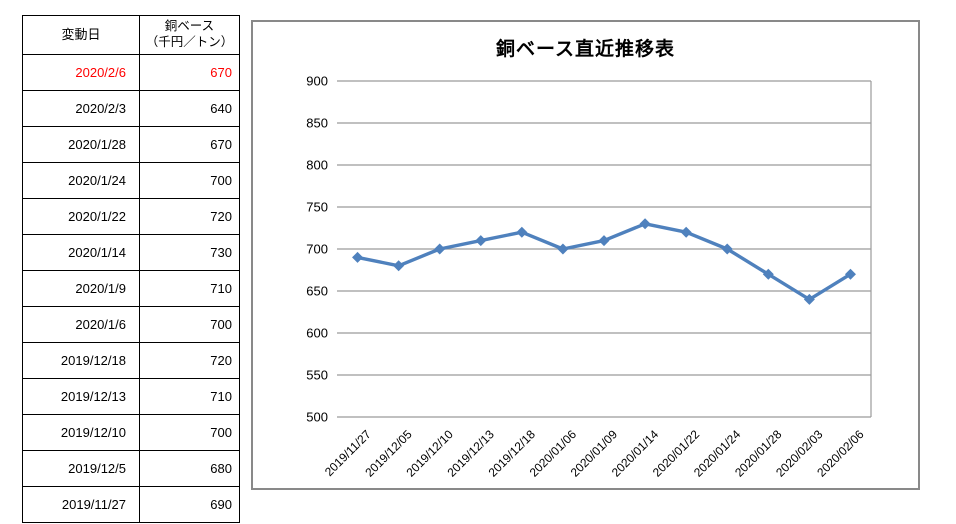 The image size is (956, 524). I want to click on date-cell: 2019/12/5, so click(81, 468).